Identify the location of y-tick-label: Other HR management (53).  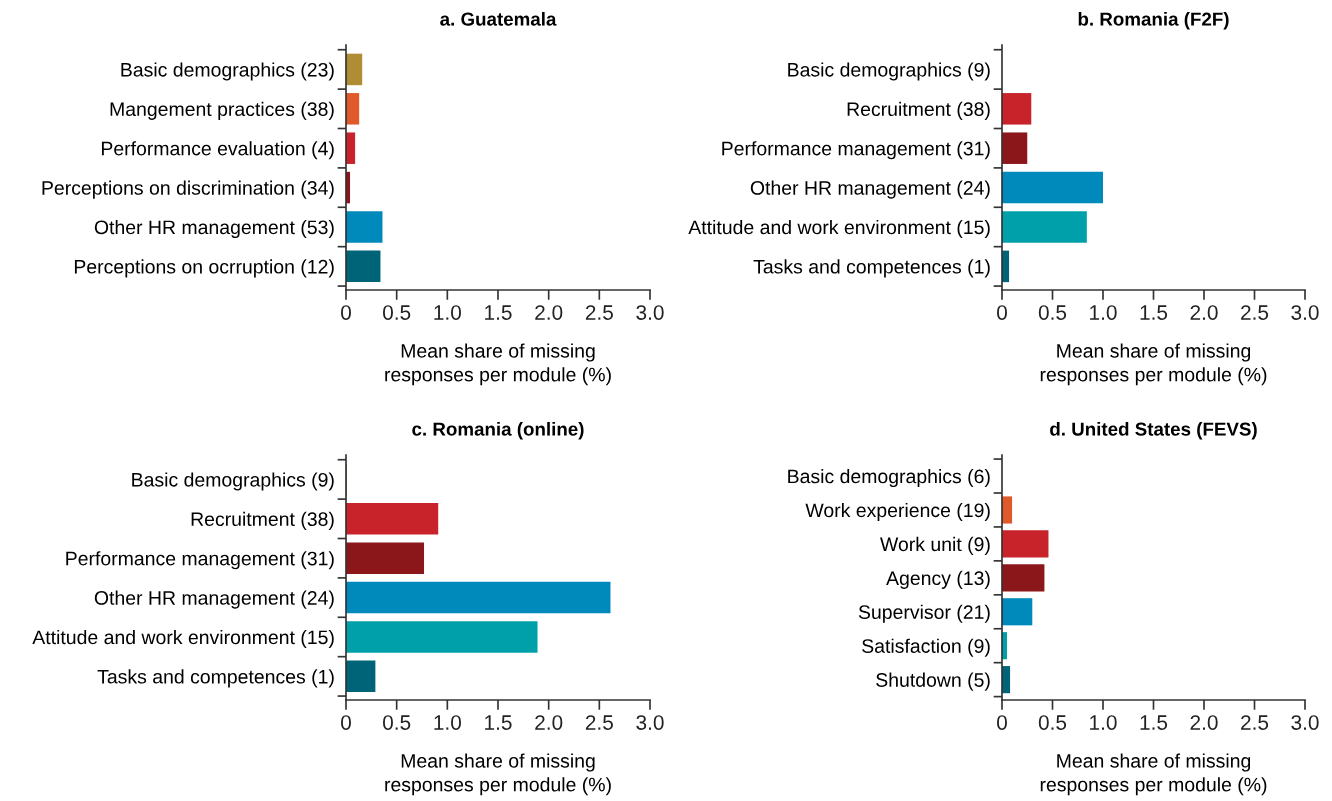
(214, 229).